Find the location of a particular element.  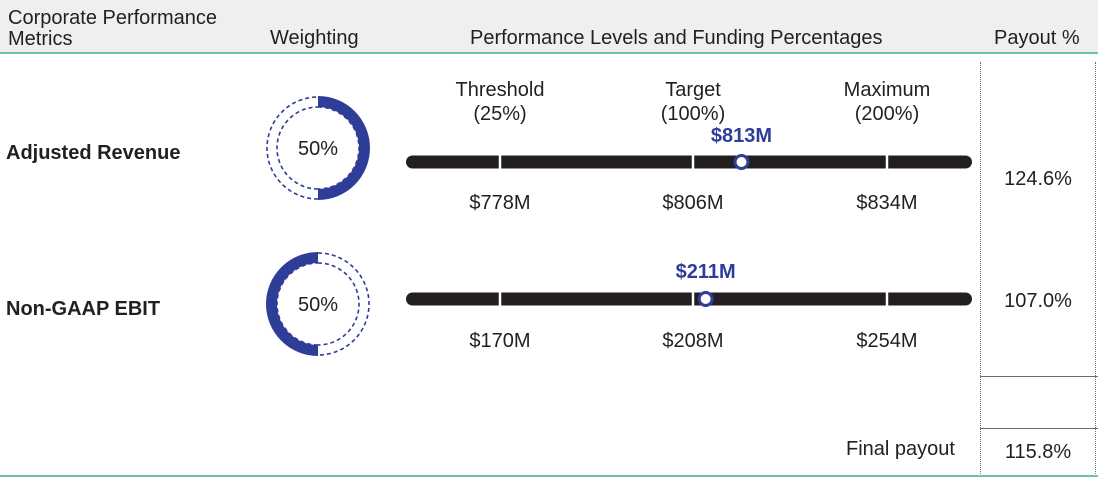

maximum-value-adjusted-revenue: $834M is located at coordinates (887, 203).